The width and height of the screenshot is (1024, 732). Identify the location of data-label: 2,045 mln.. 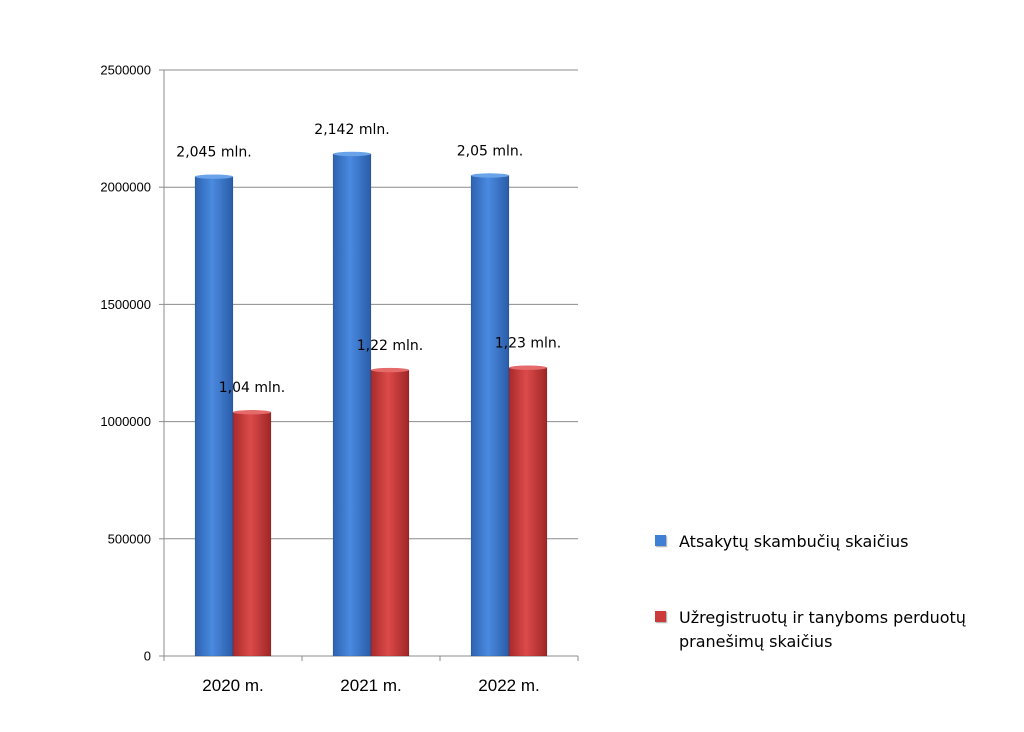
(213, 153).